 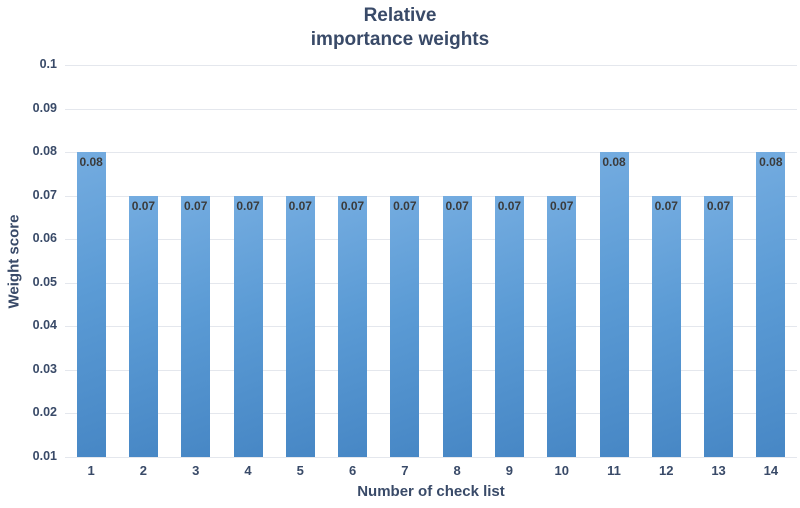 What do you see at coordinates (400, 28) in the screenshot?
I see `chart-title: Relative importance weights` at bounding box center [400, 28].